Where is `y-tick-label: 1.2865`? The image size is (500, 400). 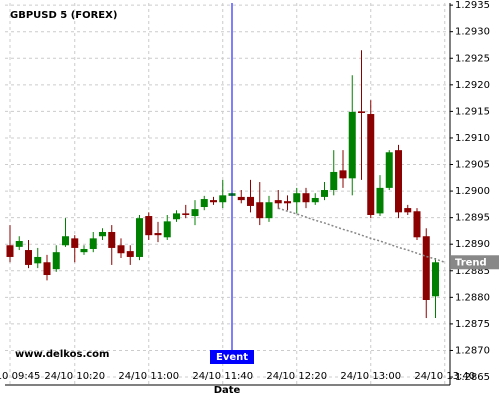 y-tick-label: 1.2865 is located at coordinates (472, 377).